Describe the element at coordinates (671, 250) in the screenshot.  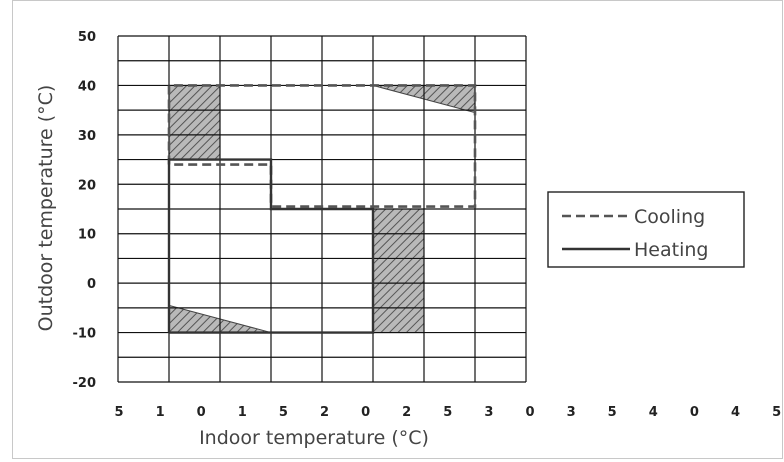
I see `legend-label-heating: Heating` at that location.